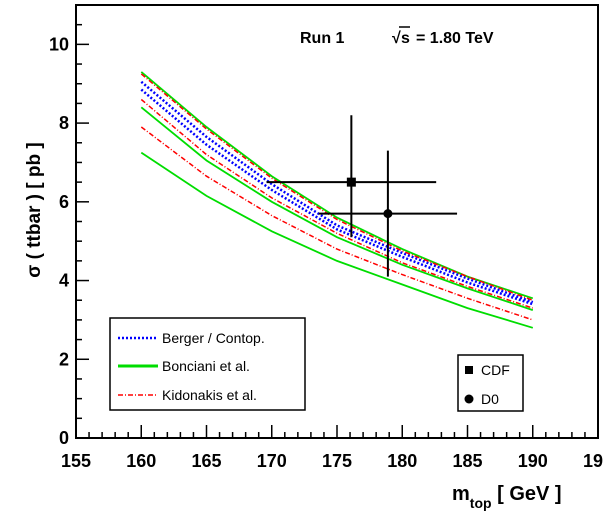 This screenshot has height=513, width=603. I want to click on legend-label-cdf: CDF, so click(495, 370).